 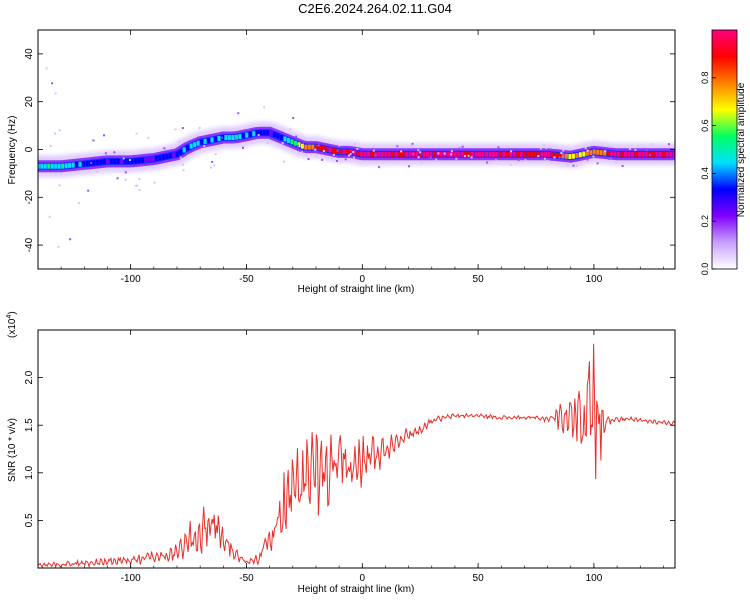 What do you see at coordinates (29, 244) in the screenshot?
I see `y-tick-label: -40` at bounding box center [29, 244].